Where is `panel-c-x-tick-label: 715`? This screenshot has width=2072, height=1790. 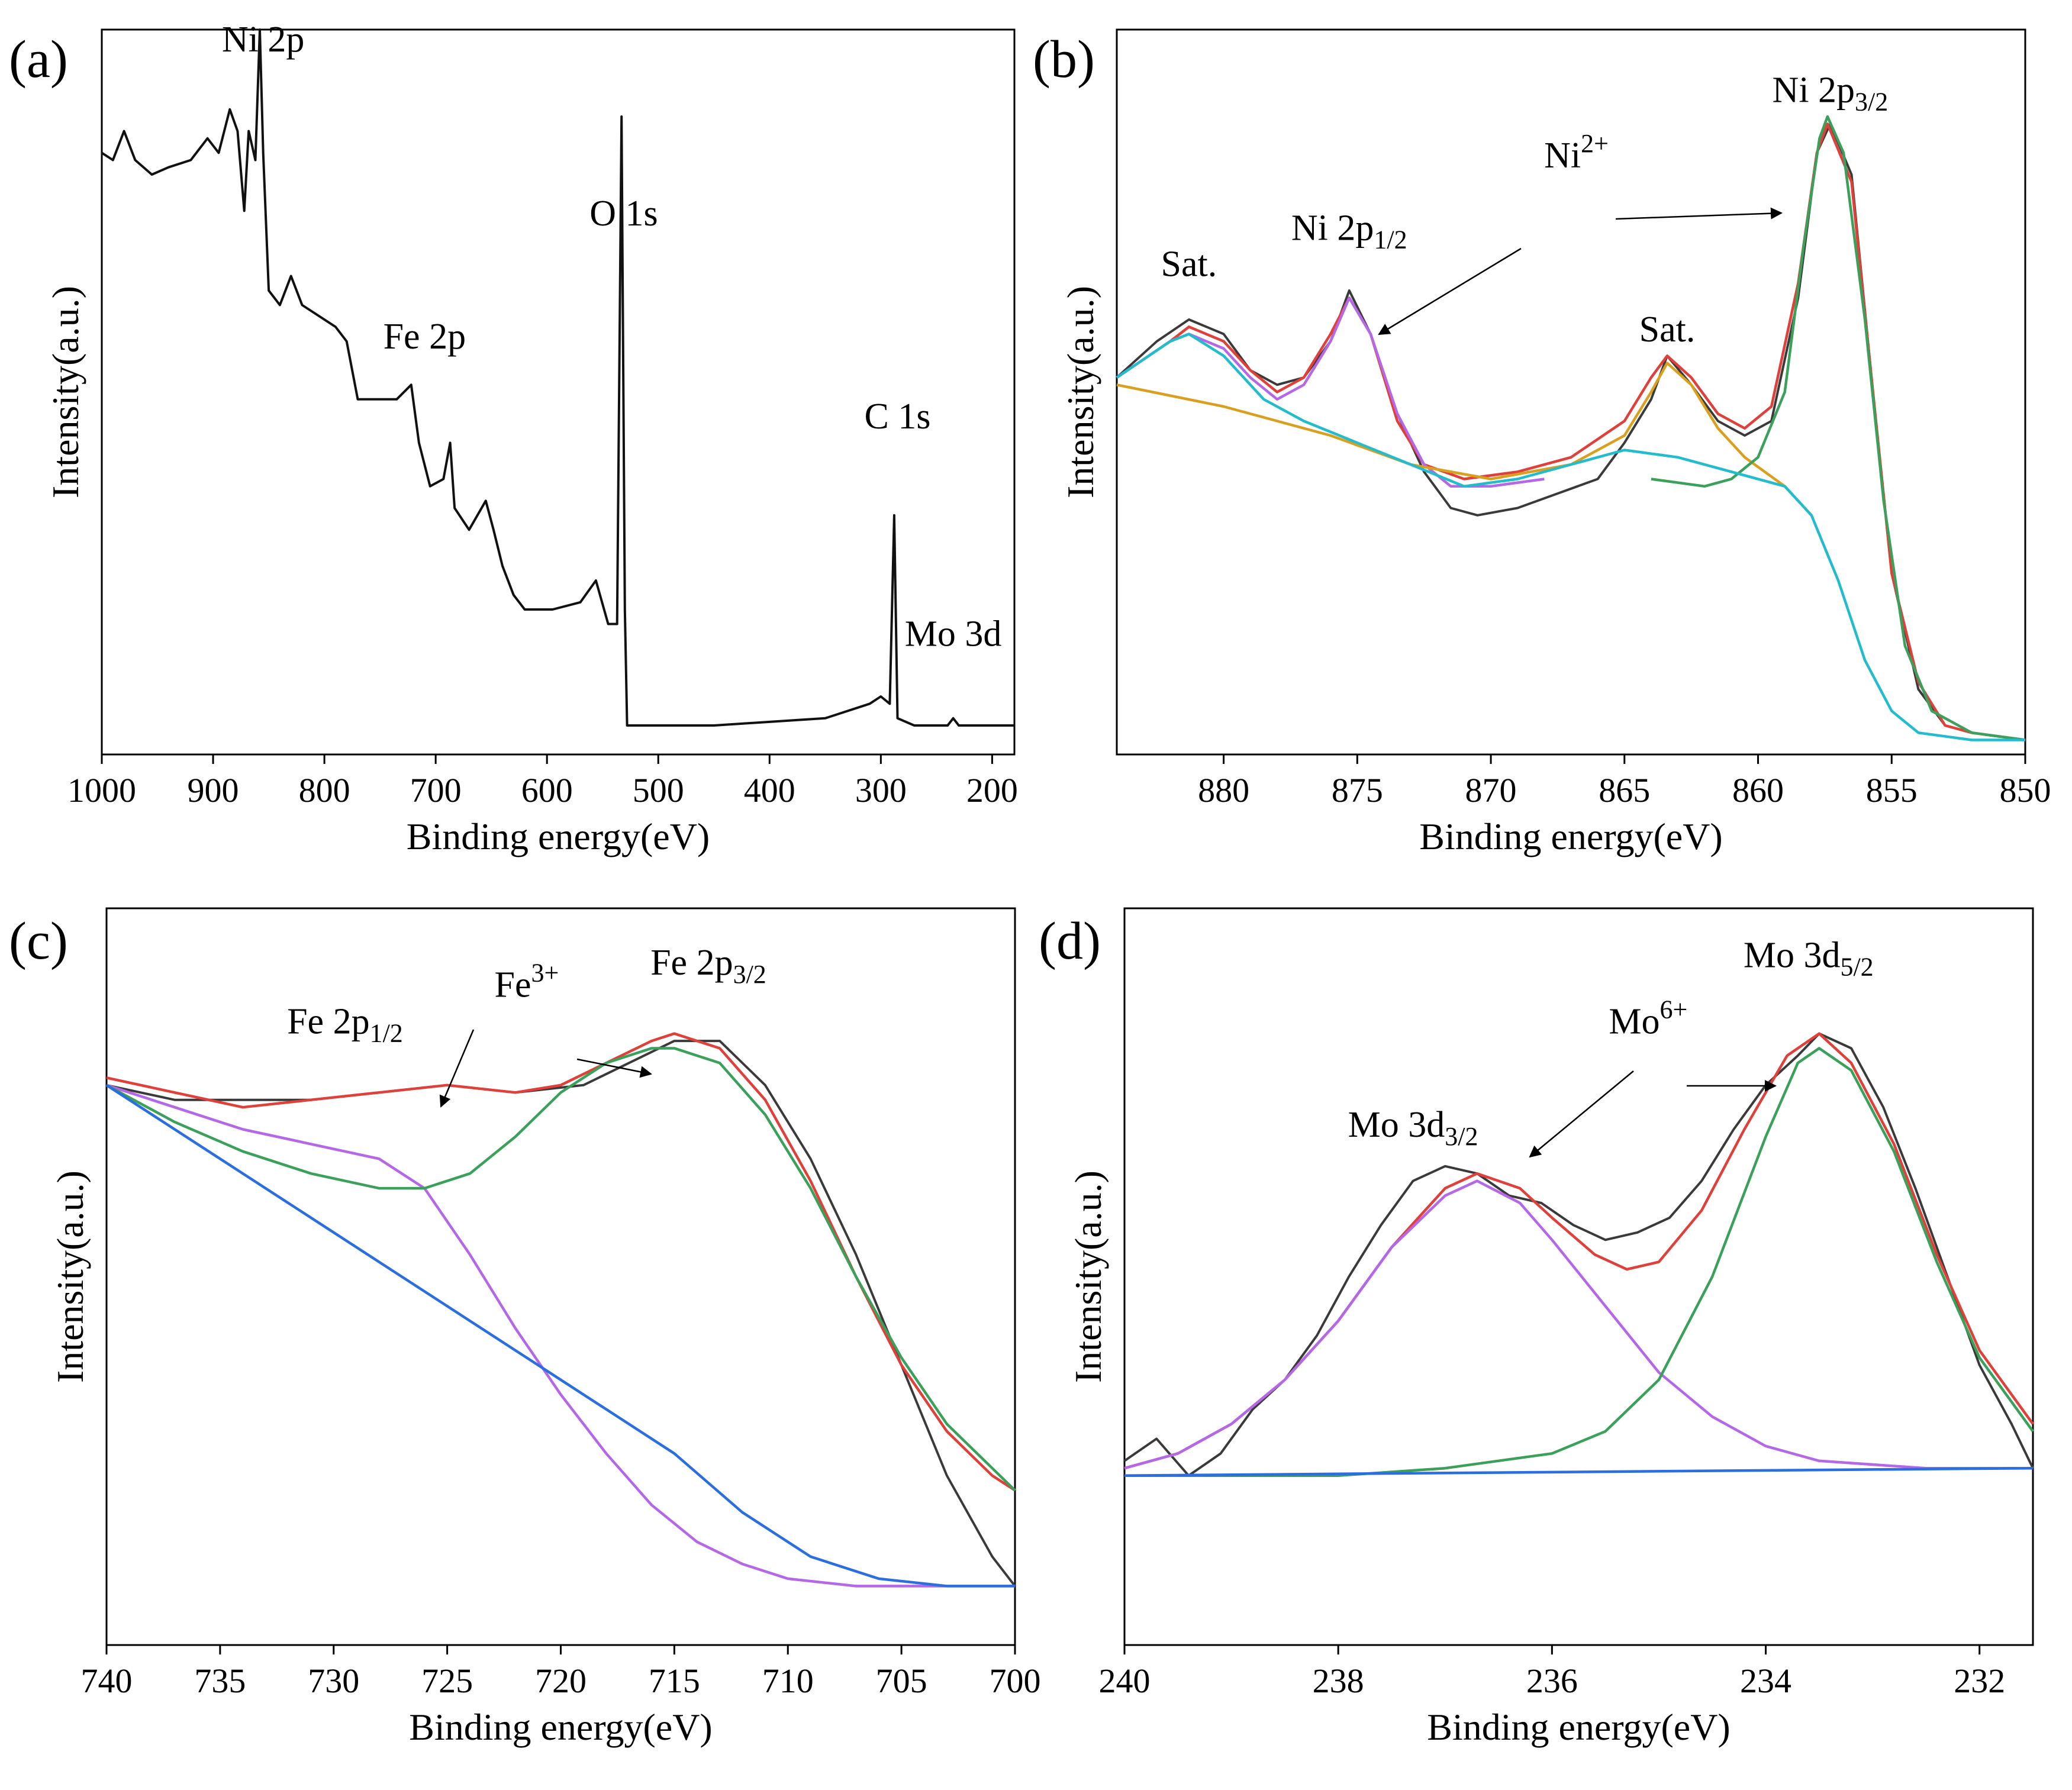 panel-c-x-tick-label: 715 is located at coordinates (675, 1681).